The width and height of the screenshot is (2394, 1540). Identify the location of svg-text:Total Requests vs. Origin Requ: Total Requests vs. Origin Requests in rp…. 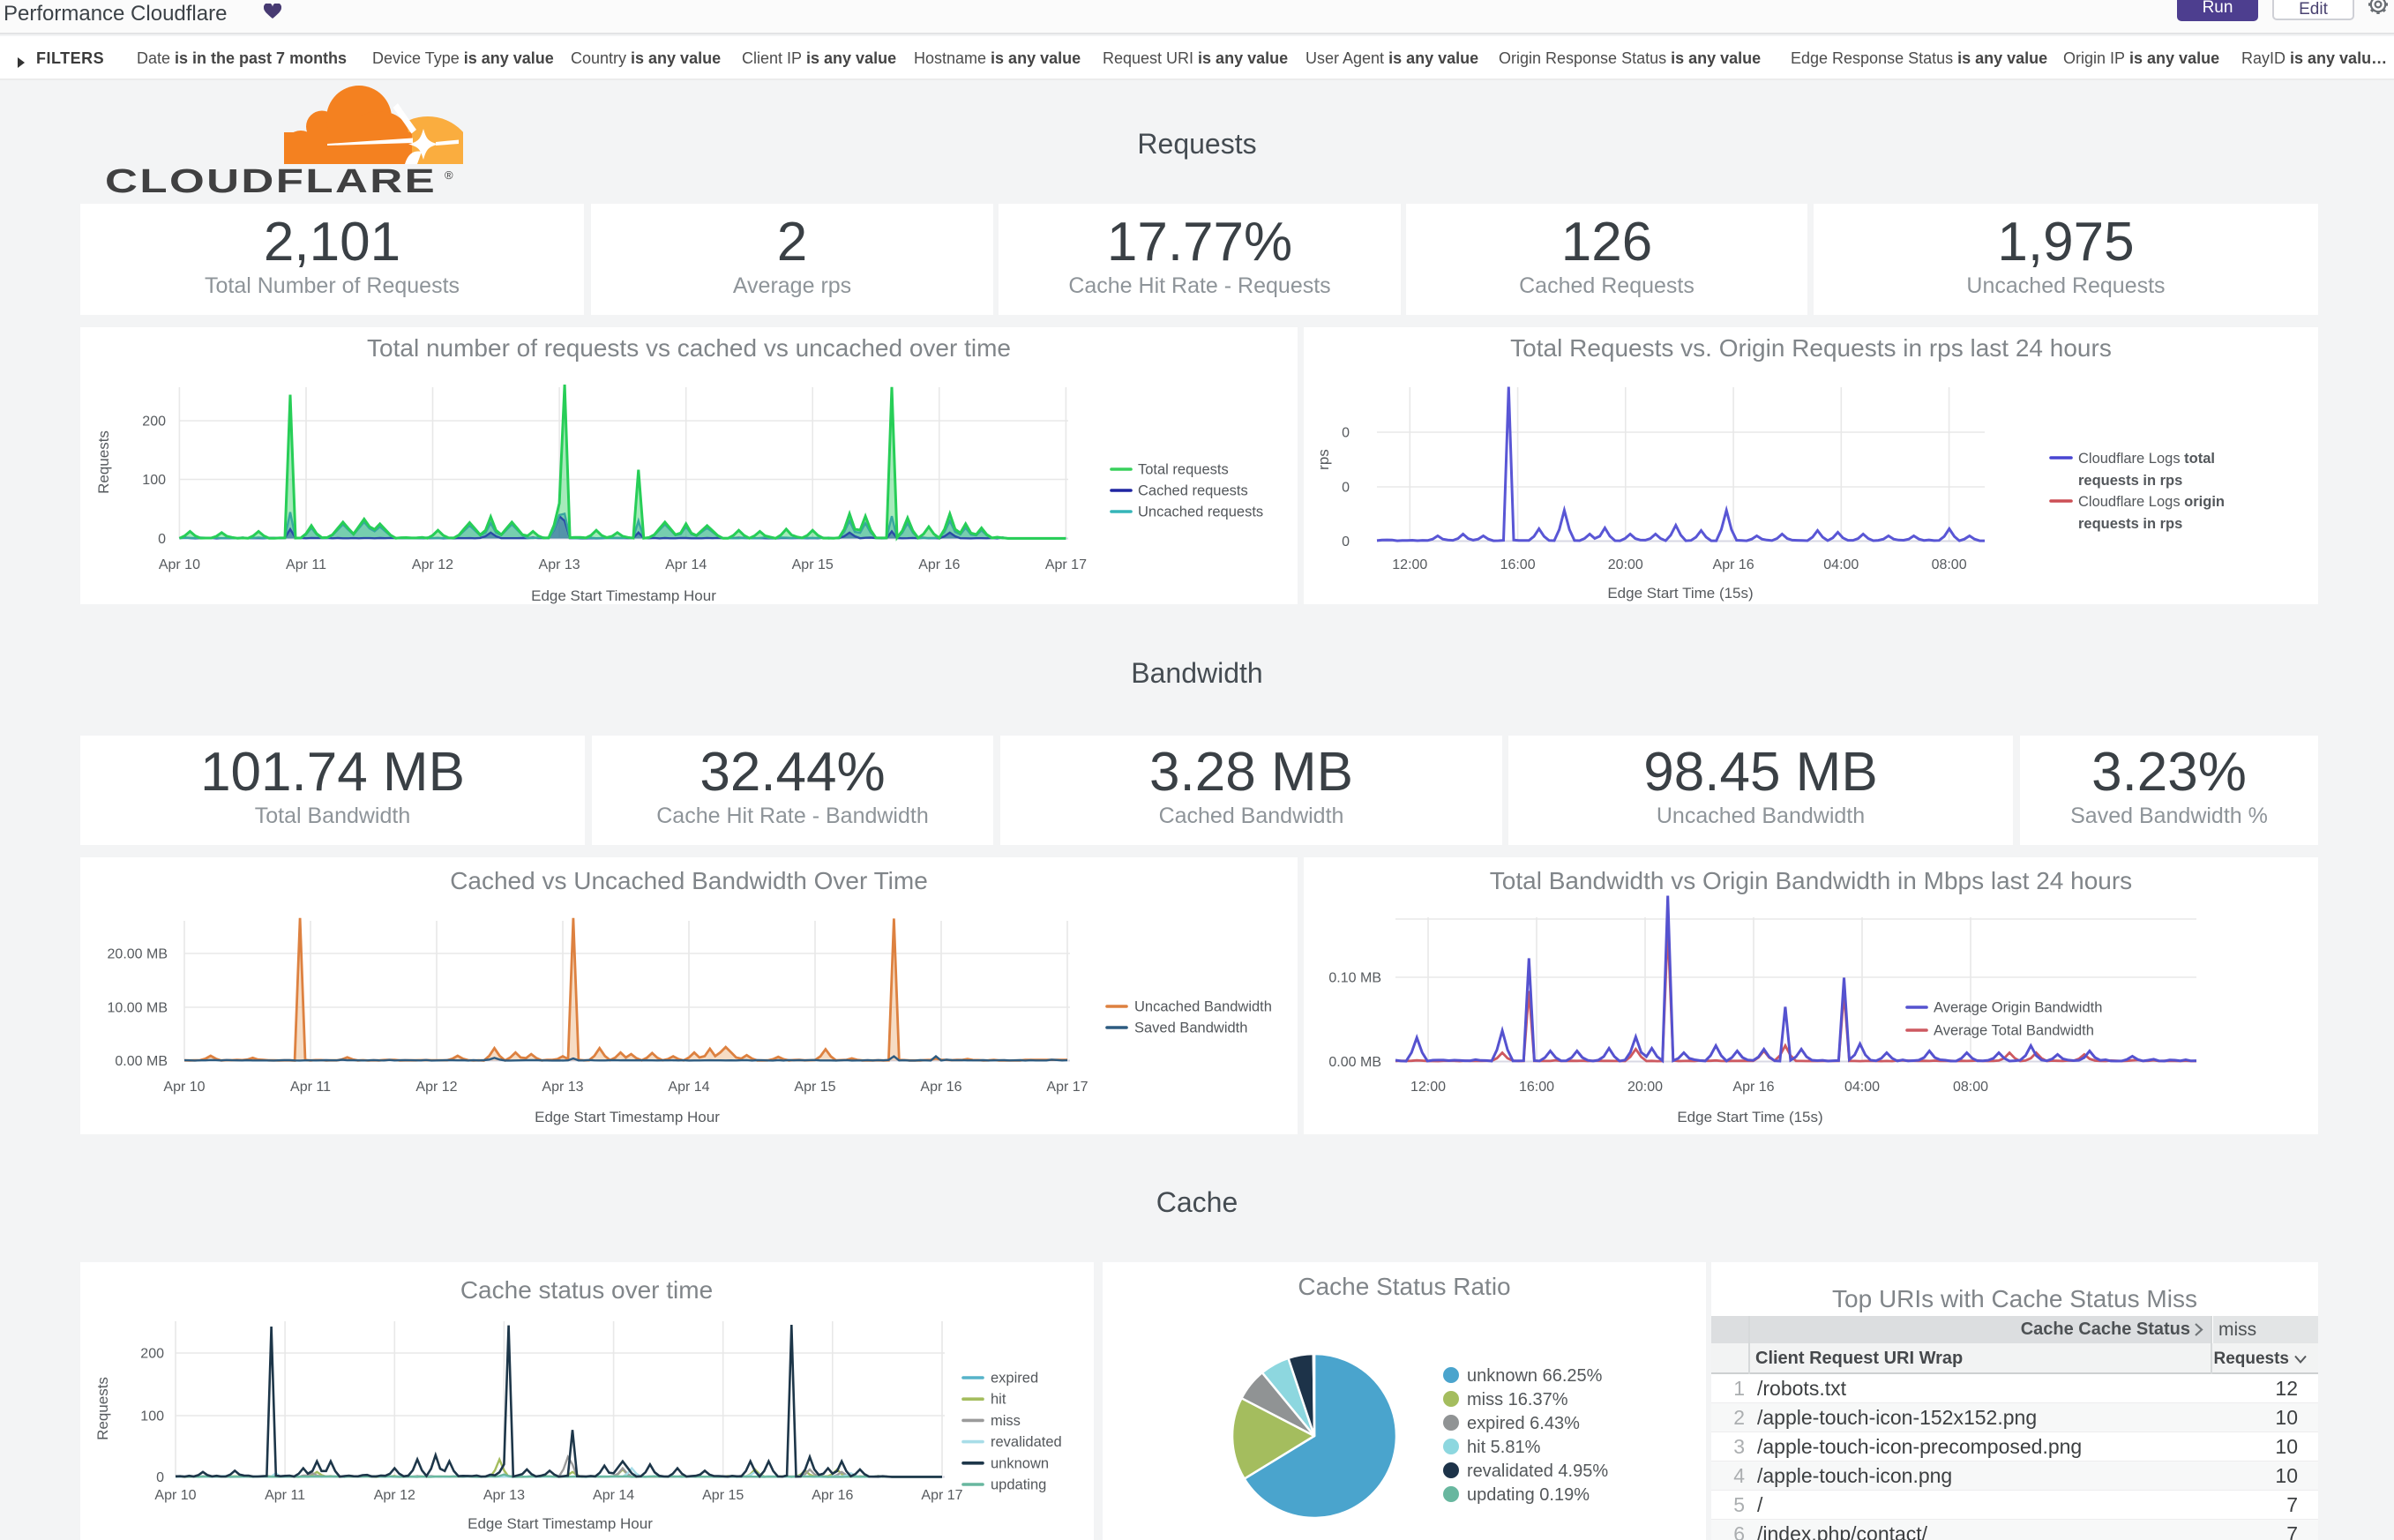
(1811, 348).